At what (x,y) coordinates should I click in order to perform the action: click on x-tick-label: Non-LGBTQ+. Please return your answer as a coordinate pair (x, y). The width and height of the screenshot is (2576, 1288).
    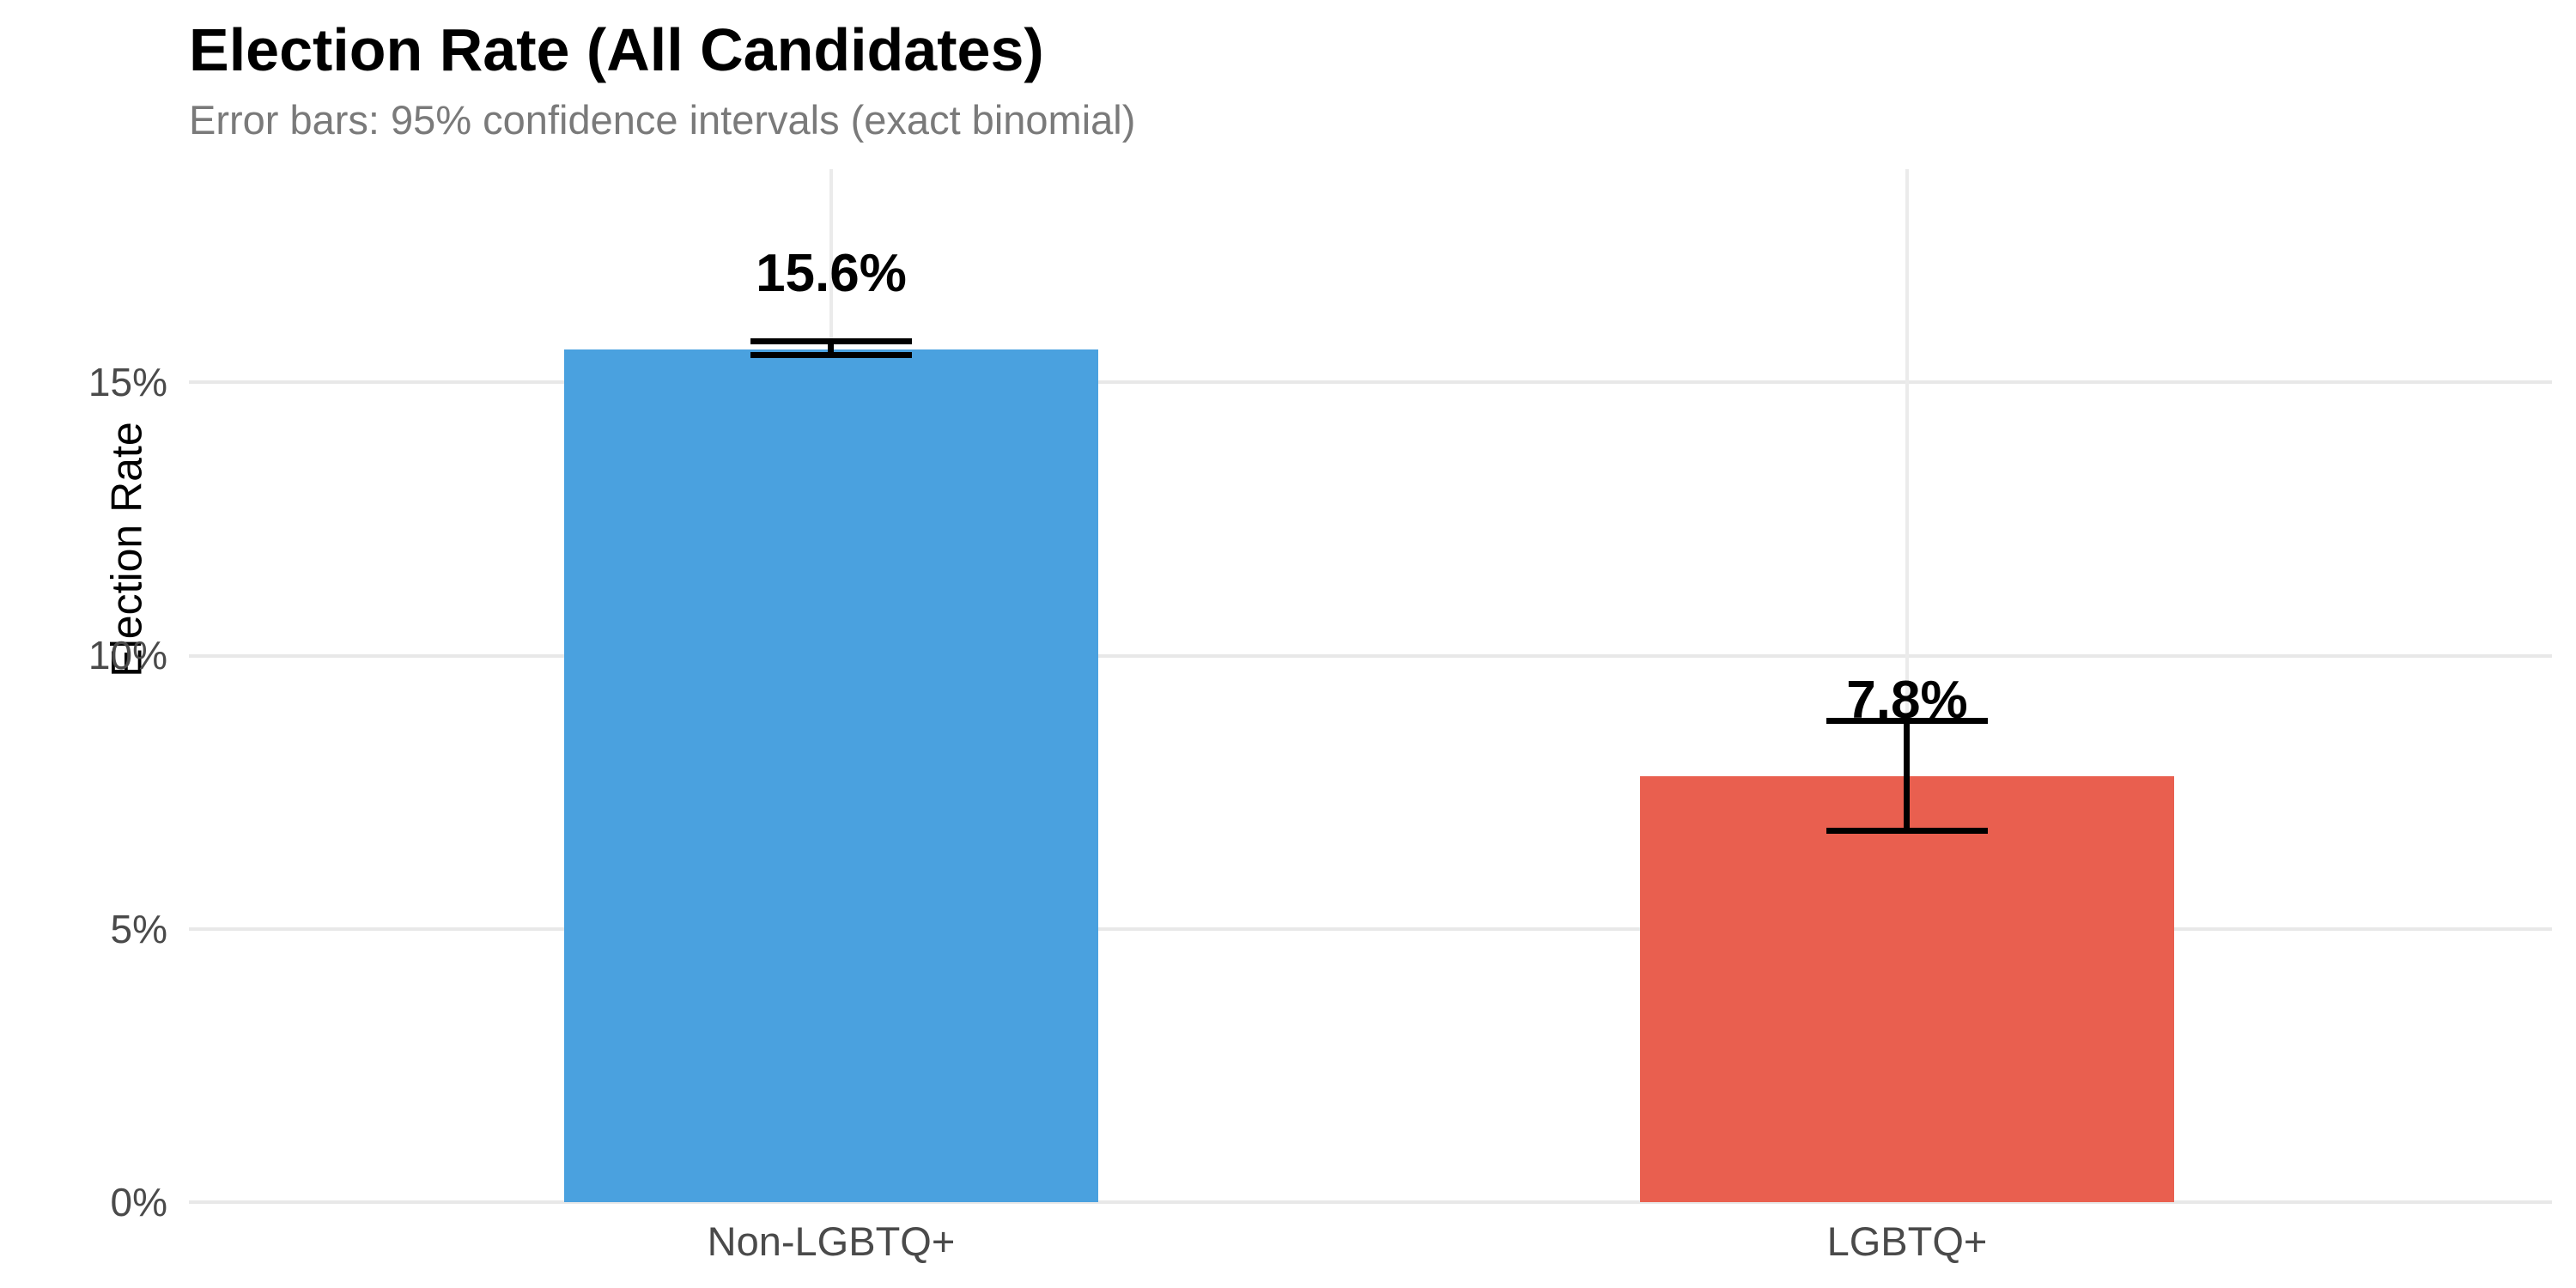
    Looking at the image, I should click on (832, 1241).